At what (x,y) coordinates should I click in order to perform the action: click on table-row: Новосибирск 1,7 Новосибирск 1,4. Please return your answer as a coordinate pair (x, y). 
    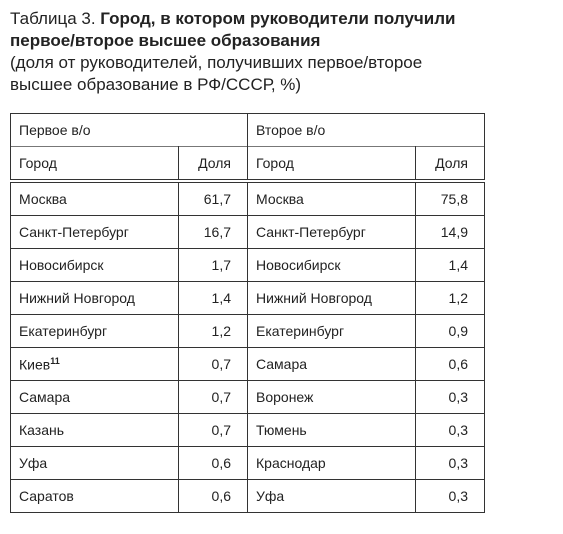
    Looking at the image, I should click on (247, 265).